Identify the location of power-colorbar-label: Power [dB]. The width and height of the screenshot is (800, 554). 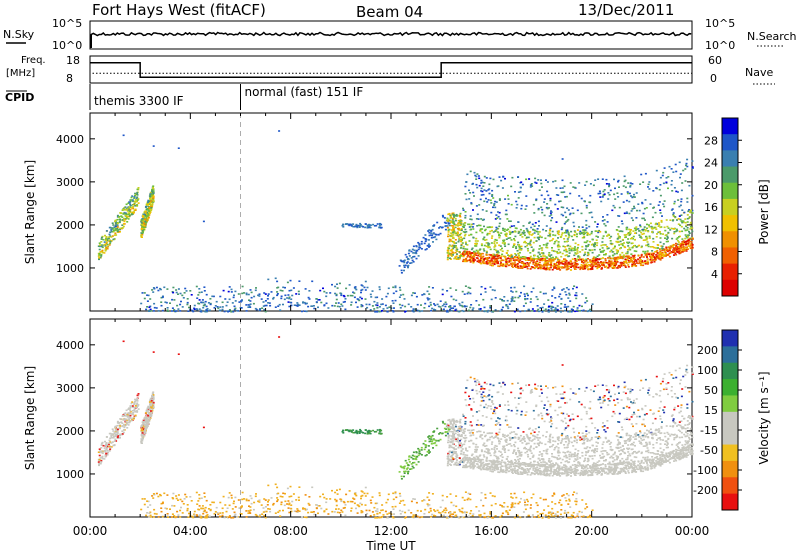
(764, 211).